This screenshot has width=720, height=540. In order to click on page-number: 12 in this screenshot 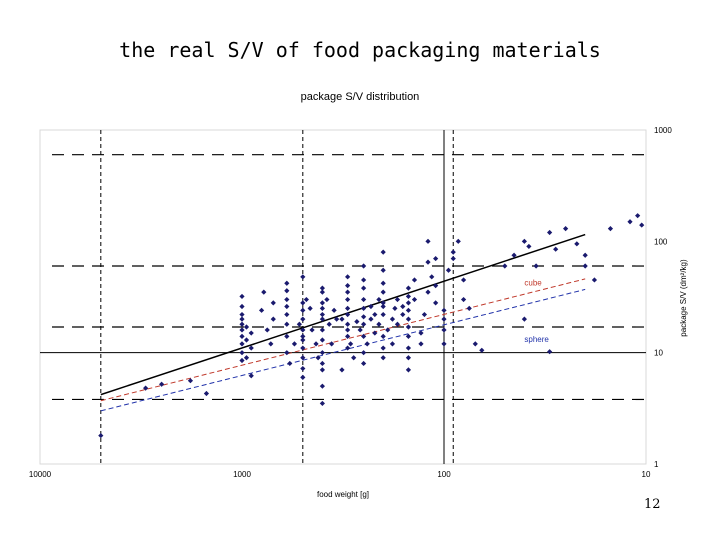, I will do `click(652, 504)`.